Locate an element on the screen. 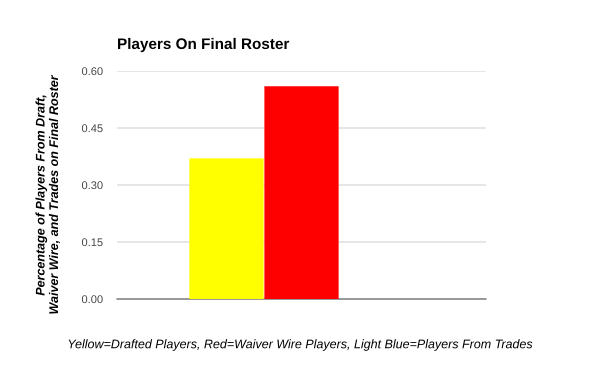 The height and width of the screenshot is (371, 600). y-axis-title: Percentage of Players From Draft, Waiver Wire, and Trades on Final Roster is located at coordinates (47, 194).